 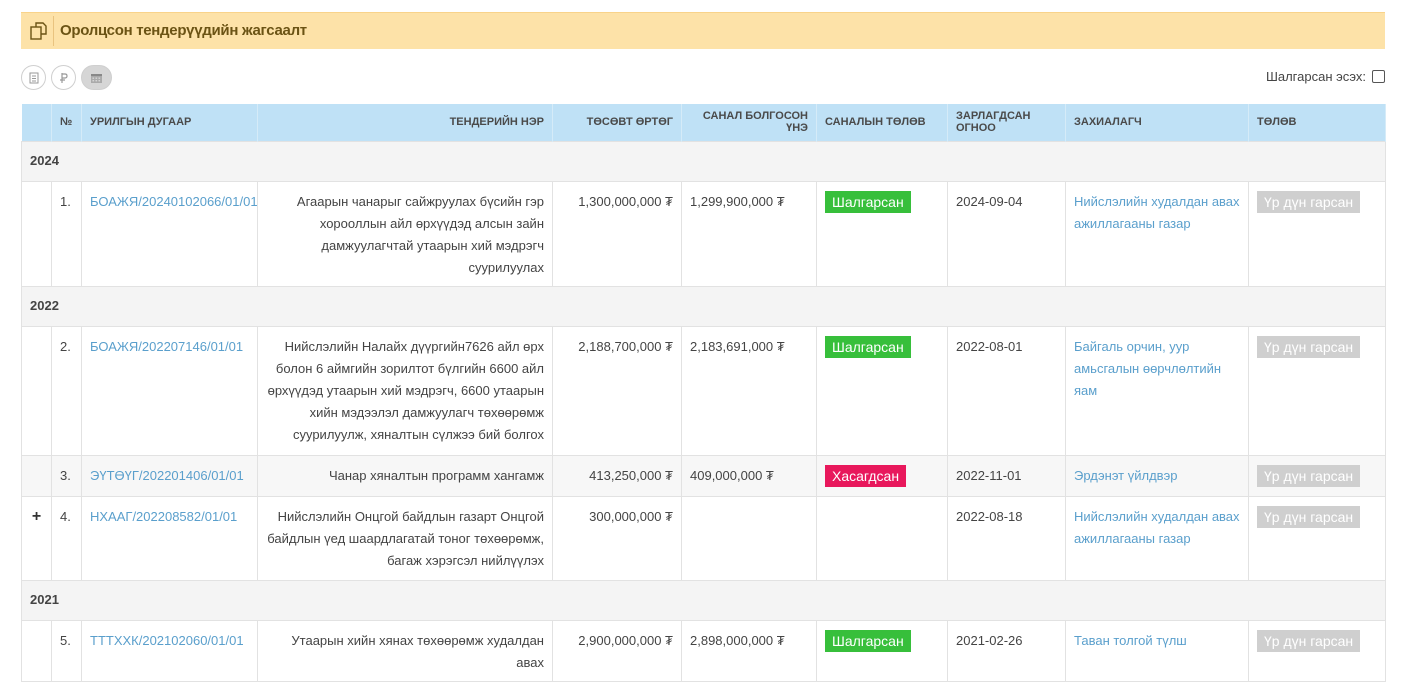 What do you see at coordinates (96, 77) in the screenshot?
I see `calendar-icon` at bounding box center [96, 77].